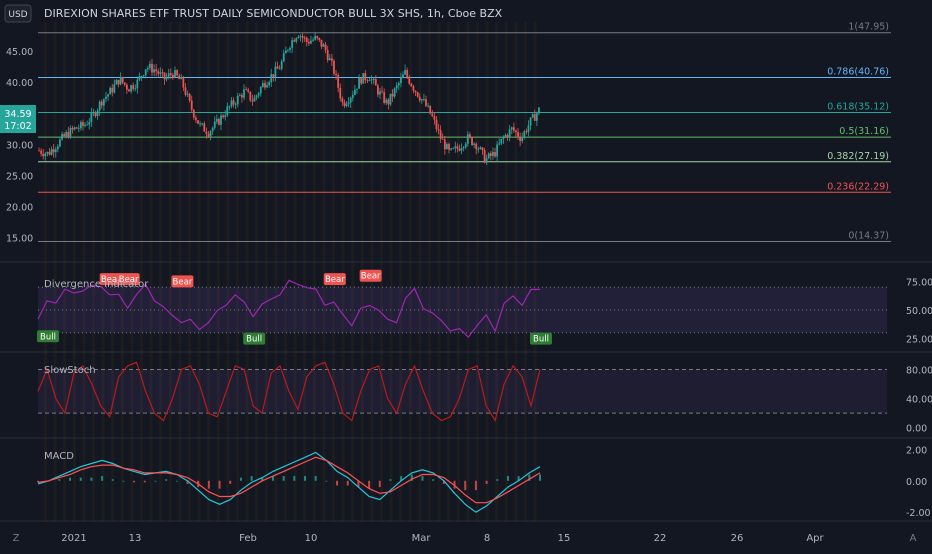  What do you see at coordinates (864, 131) in the screenshot?
I see `fib-level-label: 0.5(31.16)` at bounding box center [864, 131].